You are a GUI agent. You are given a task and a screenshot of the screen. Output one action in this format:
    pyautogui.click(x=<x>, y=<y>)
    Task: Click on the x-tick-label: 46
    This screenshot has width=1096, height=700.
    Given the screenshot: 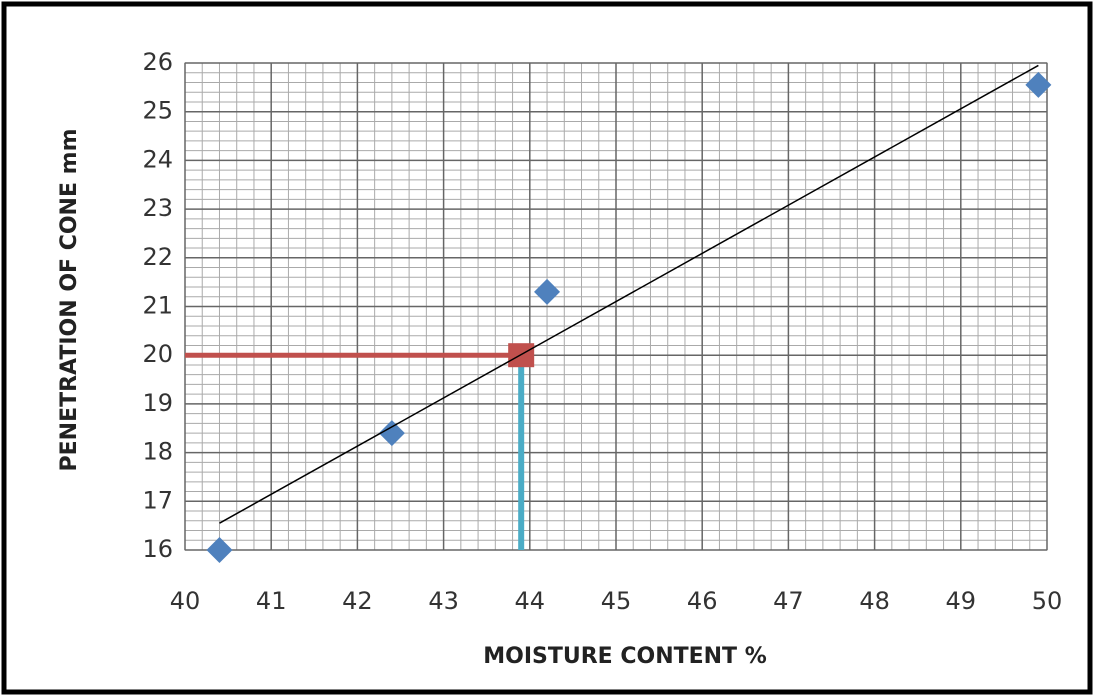 What is the action you would take?
    pyautogui.click(x=702, y=601)
    